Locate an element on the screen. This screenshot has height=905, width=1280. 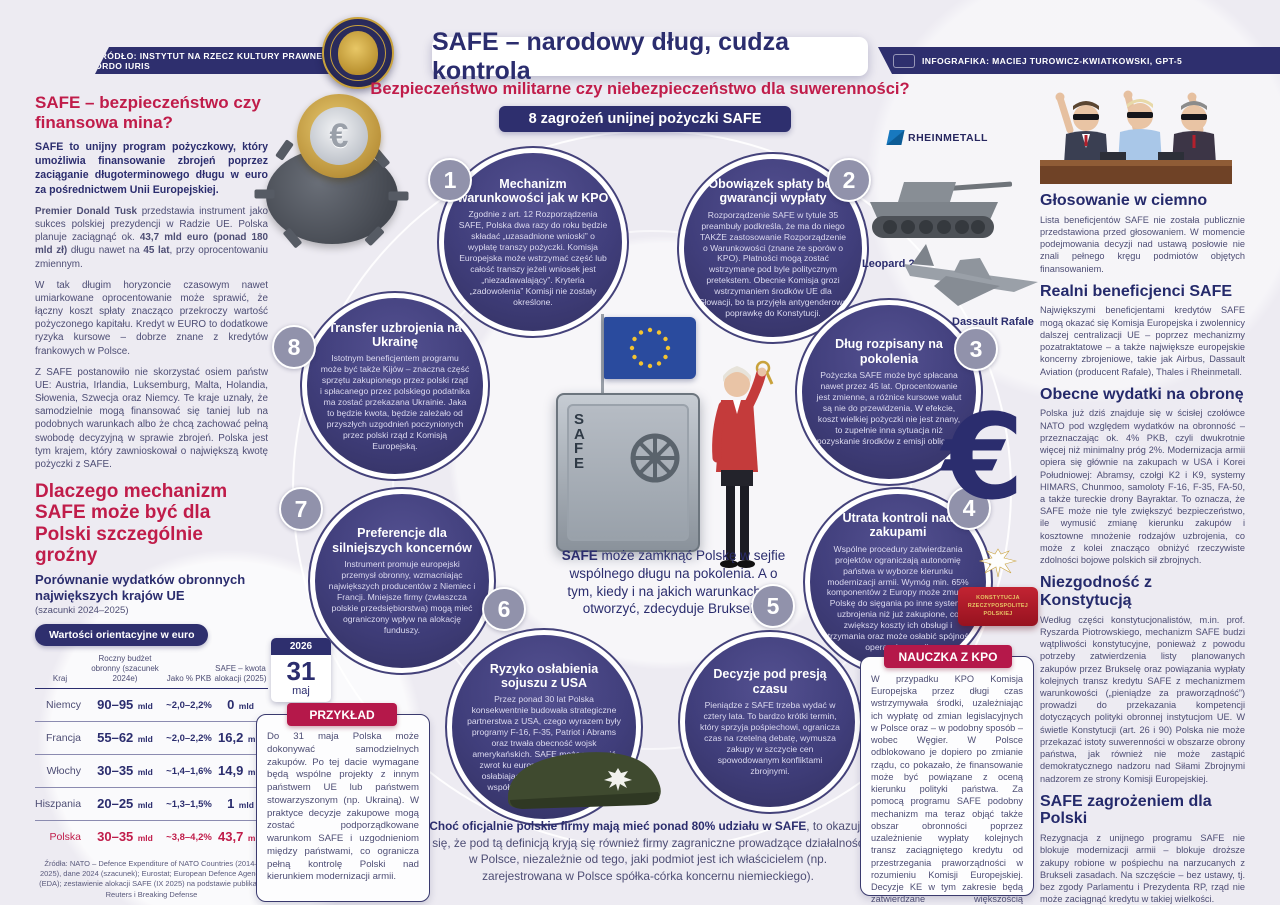
euro-coin-illustration: € is located at coordinates (339, 136).